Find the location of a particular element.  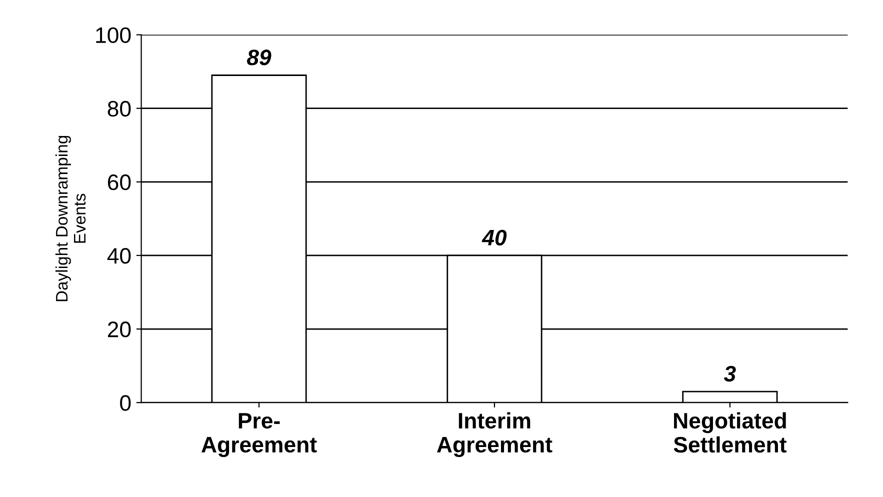

x-tick-label: Pre- Agreement is located at coordinates (259, 435).